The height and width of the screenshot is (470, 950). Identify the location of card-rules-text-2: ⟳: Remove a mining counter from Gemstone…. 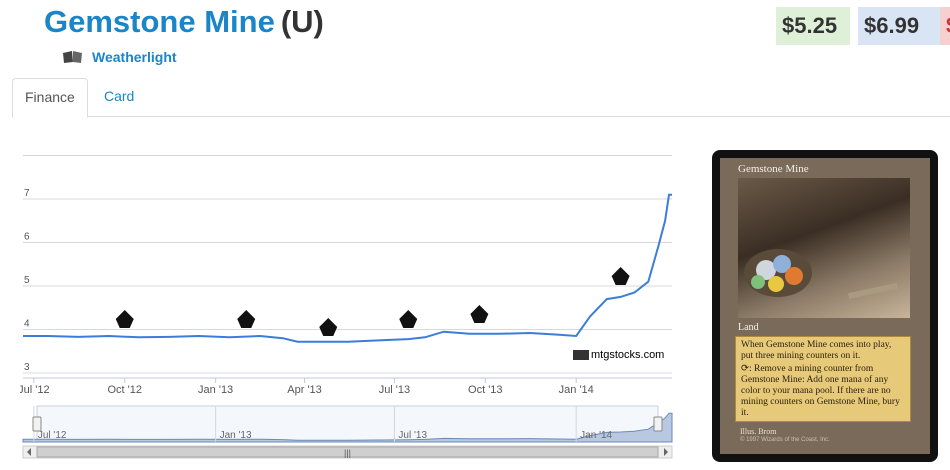
(823, 391).